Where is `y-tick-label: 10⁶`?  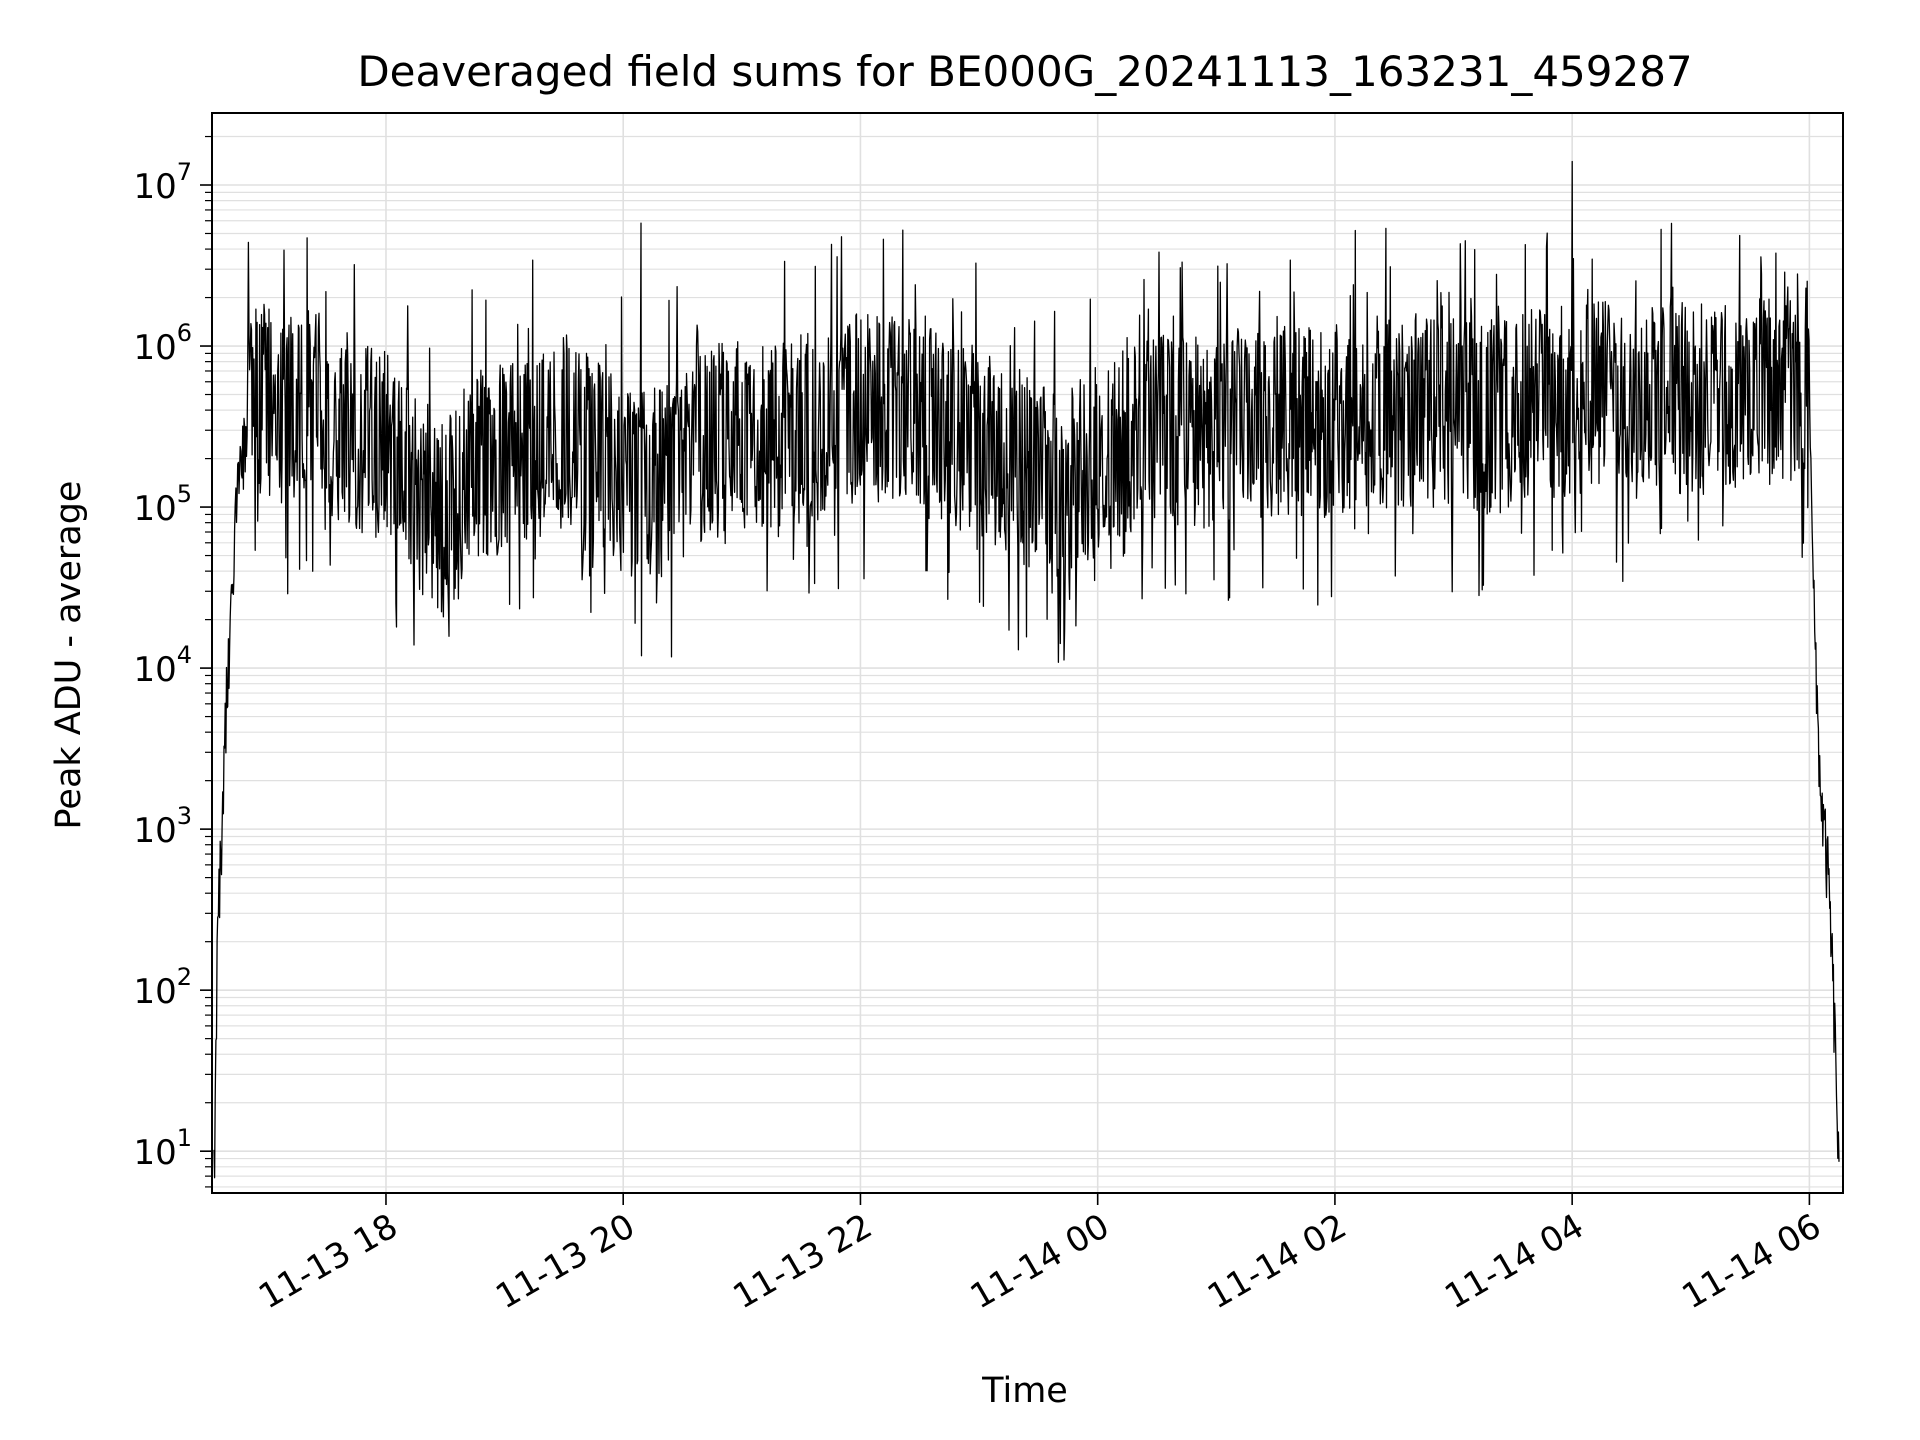 y-tick-label: 10⁶ is located at coordinates (162, 343).